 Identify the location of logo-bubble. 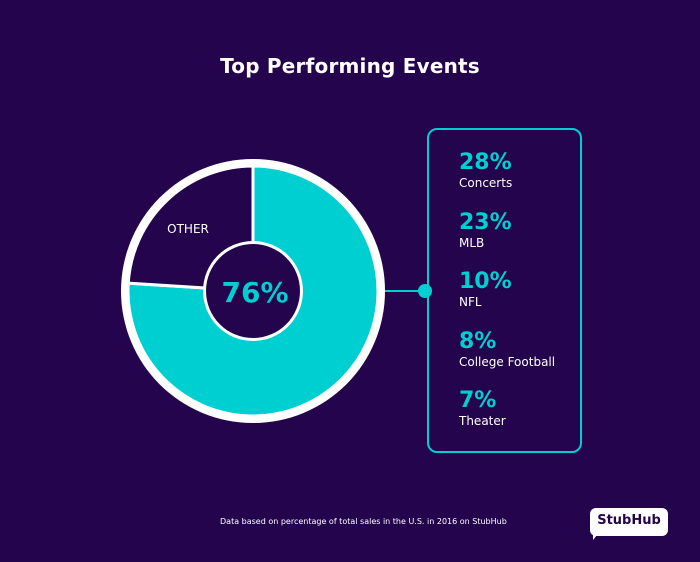
(629, 522).